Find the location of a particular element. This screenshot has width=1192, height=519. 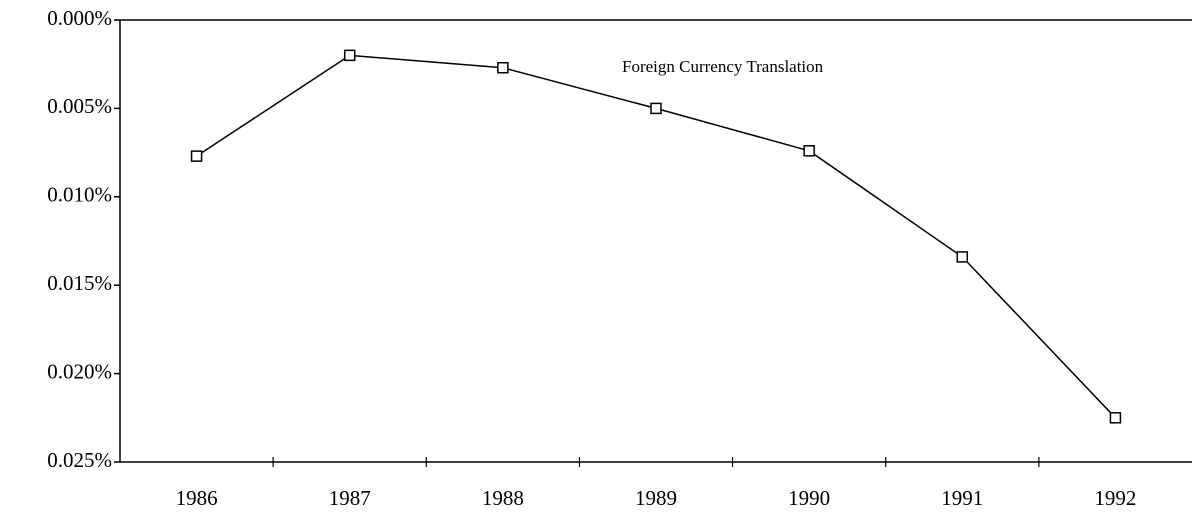

y-tick-label: 0.005% is located at coordinates (79, 106).